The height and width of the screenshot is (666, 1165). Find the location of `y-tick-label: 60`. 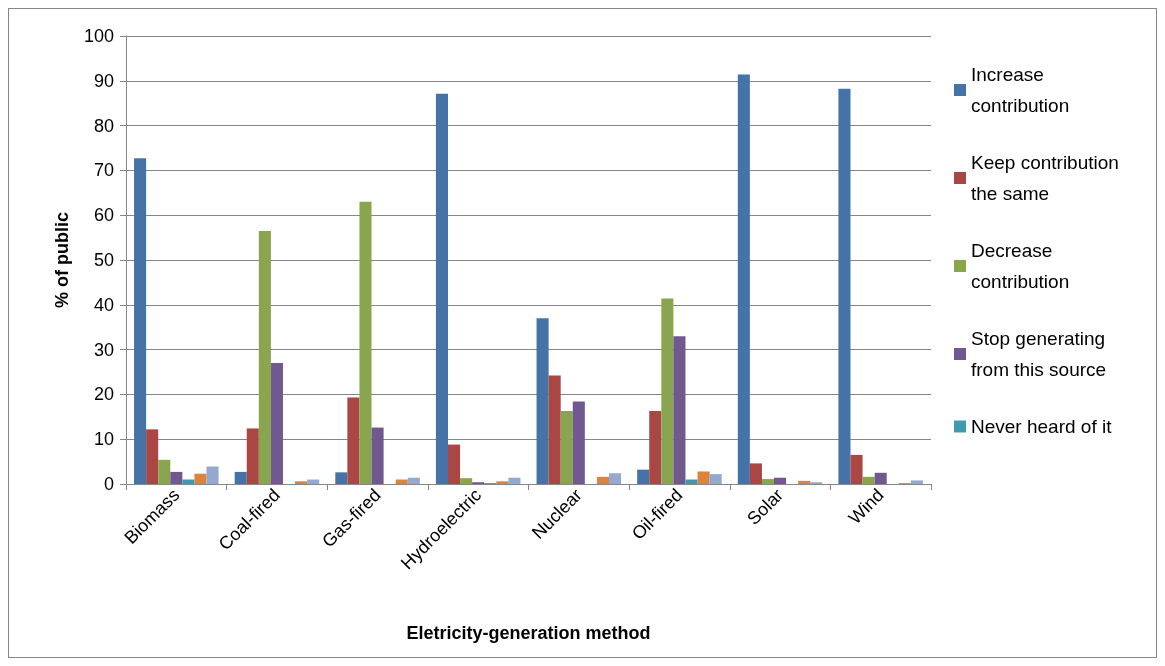

y-tick-label: 60 is located at coordinates (103, 215).